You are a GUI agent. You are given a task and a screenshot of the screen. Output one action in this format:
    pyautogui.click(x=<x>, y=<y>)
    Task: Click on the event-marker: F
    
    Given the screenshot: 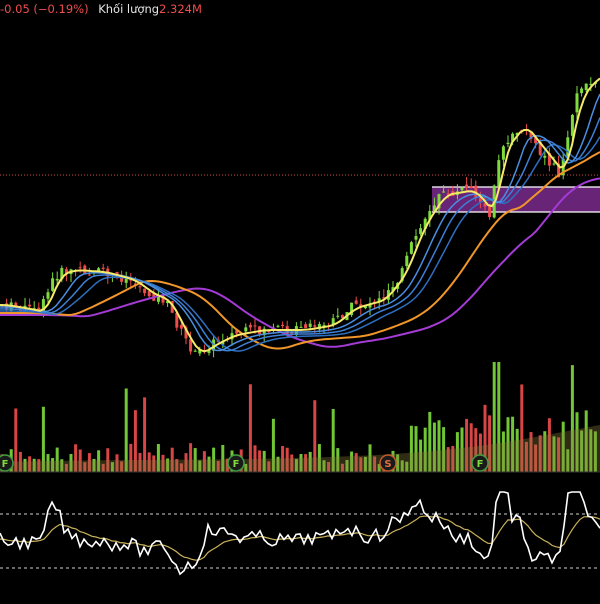 What is the action you would take?
    pyautogui.click(x=236, y=463)
    